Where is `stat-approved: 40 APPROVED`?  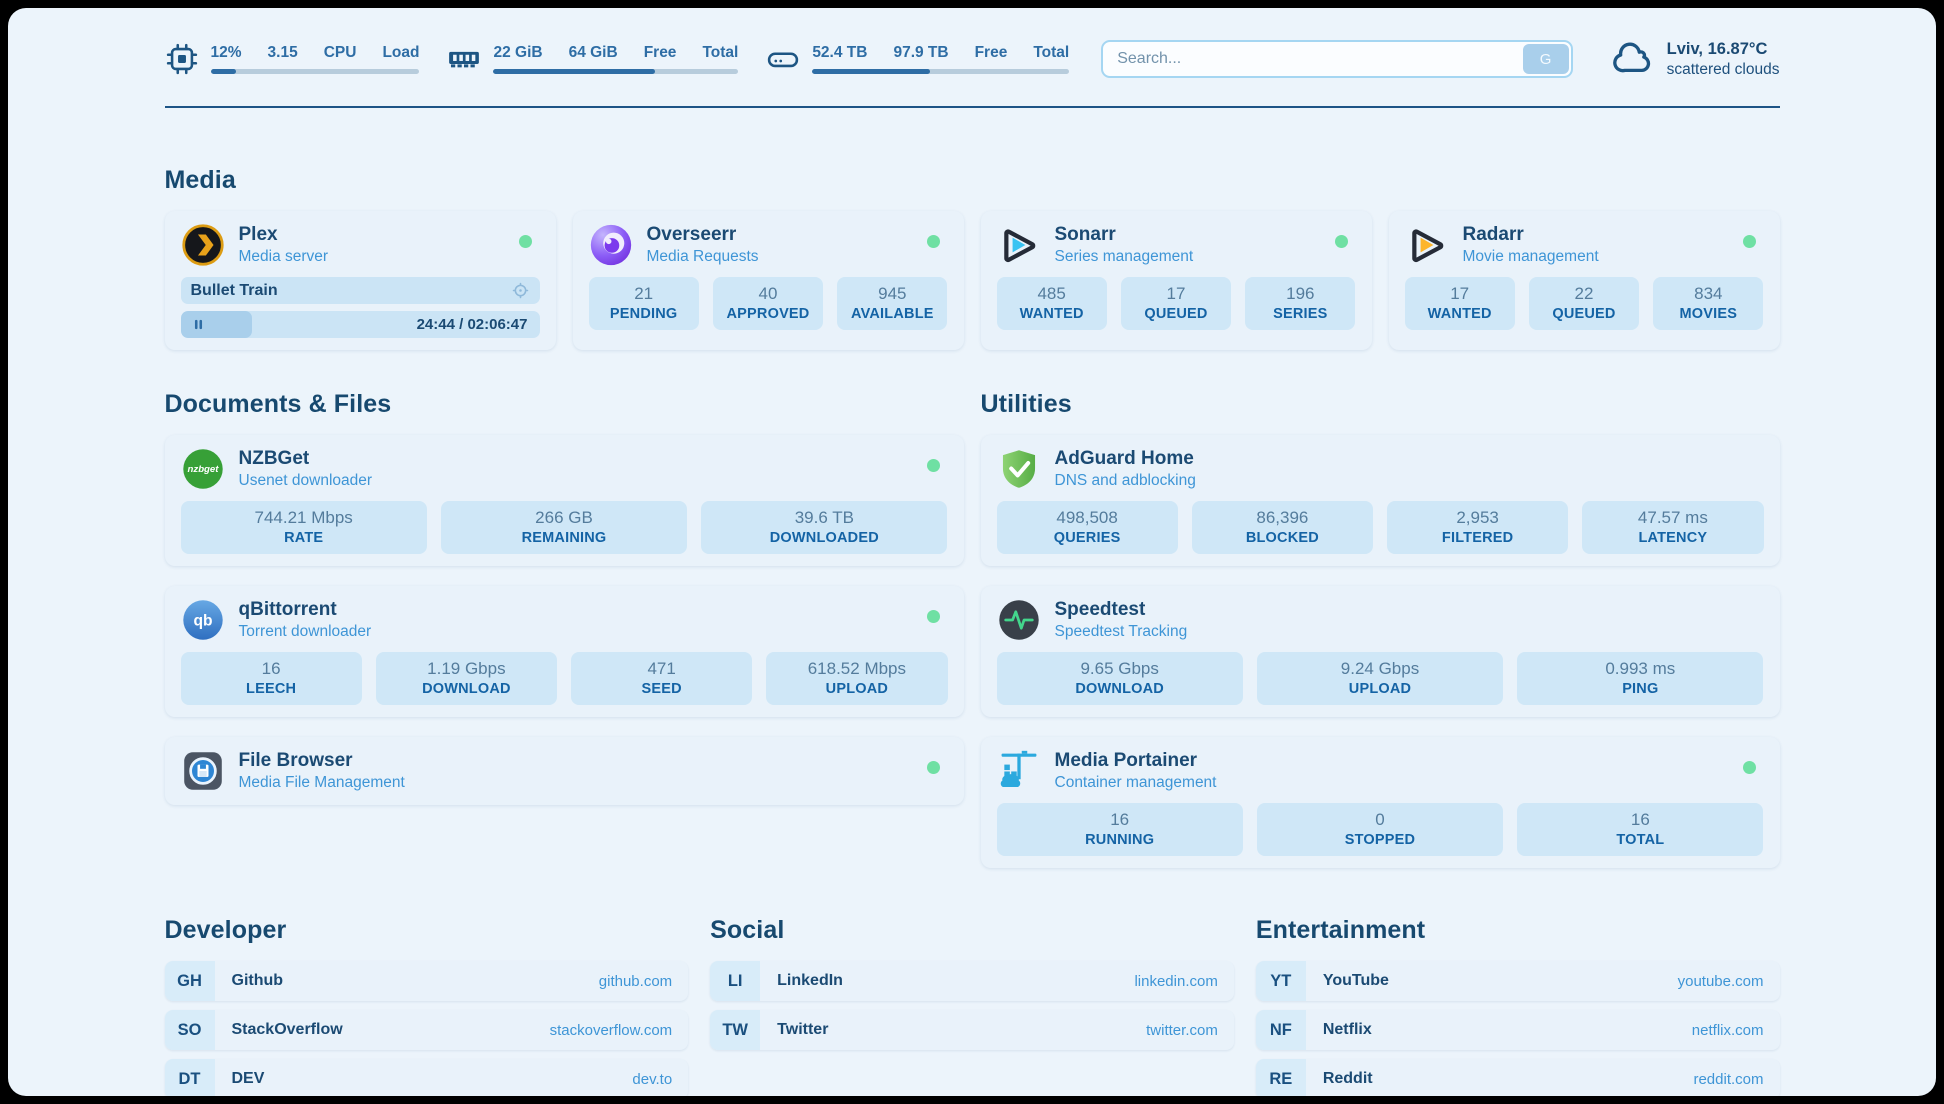
stat-approved: 40 APPROVED is located at coordinates (768, 303).